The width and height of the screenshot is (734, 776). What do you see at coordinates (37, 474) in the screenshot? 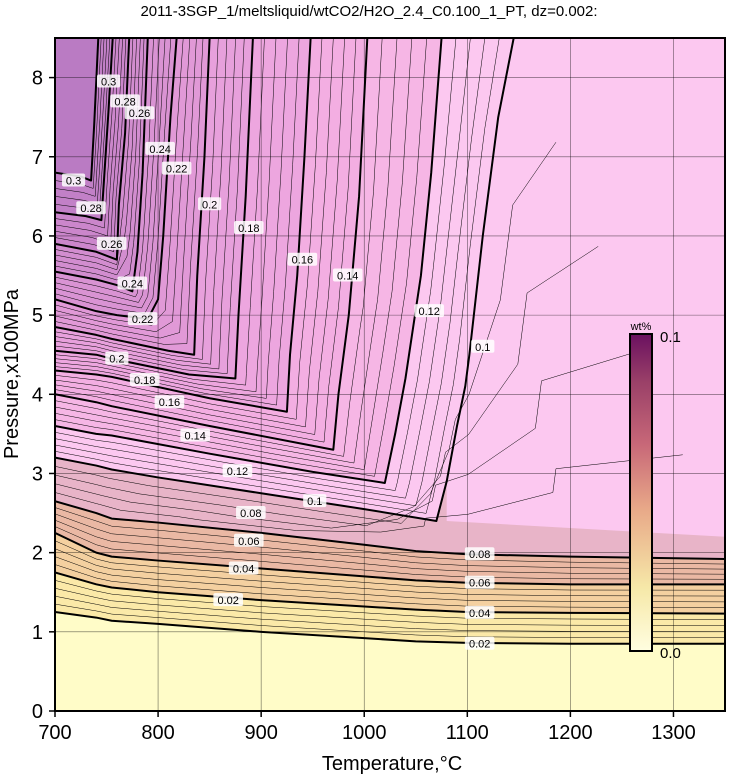
I see `y-tick-label: 3` at bounding box center [37, 474].